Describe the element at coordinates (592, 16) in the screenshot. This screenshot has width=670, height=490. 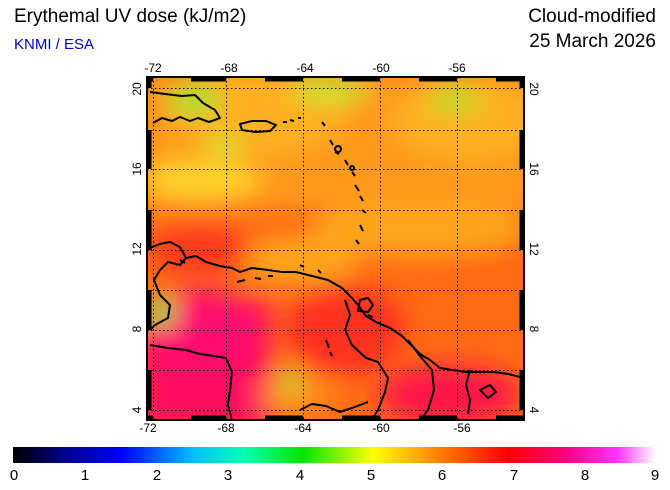
I see `mode-label: Cloud-modified` at that location.